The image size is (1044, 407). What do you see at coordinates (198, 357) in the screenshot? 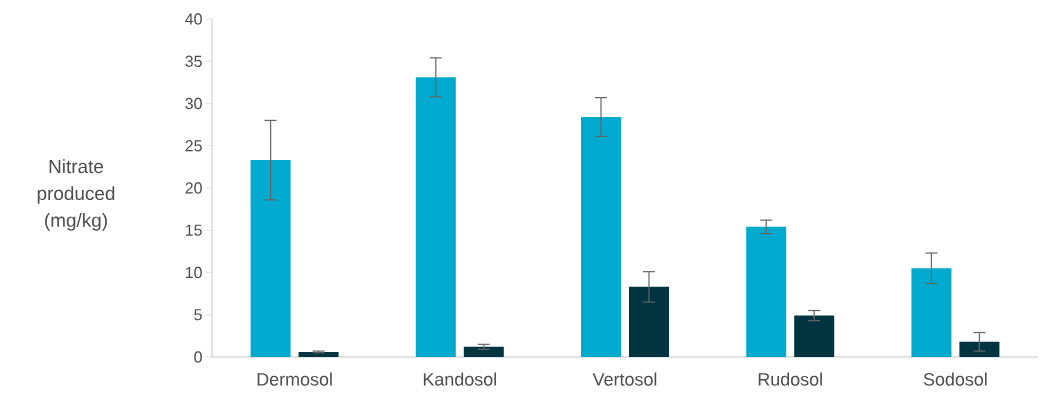
I see `y-tick-label: 0` at bounding box center [198, 357].